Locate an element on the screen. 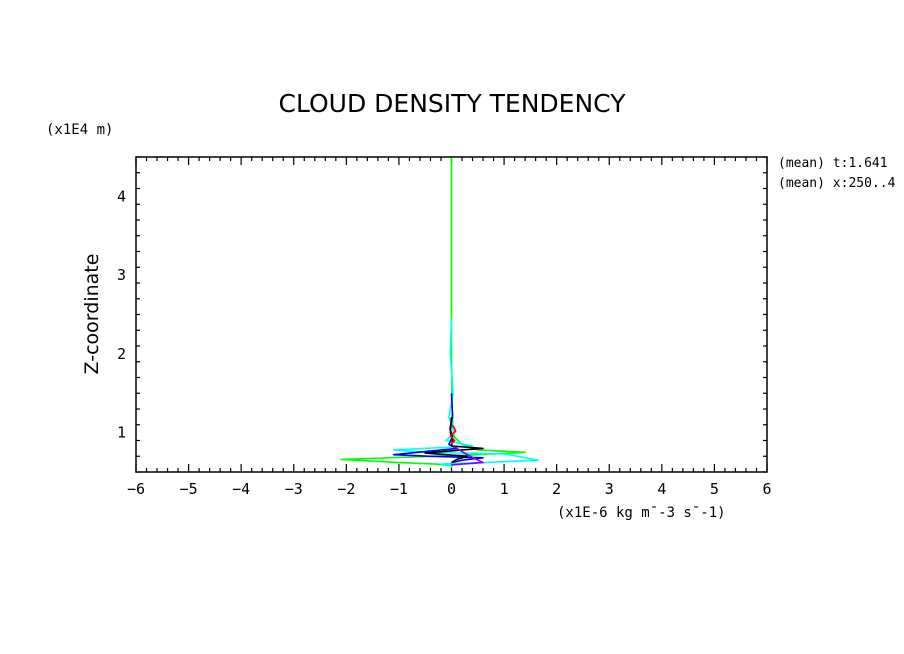 This screenshot has height=654, width=904. x-tick-label: −1 is located at coordinates (399, 489).